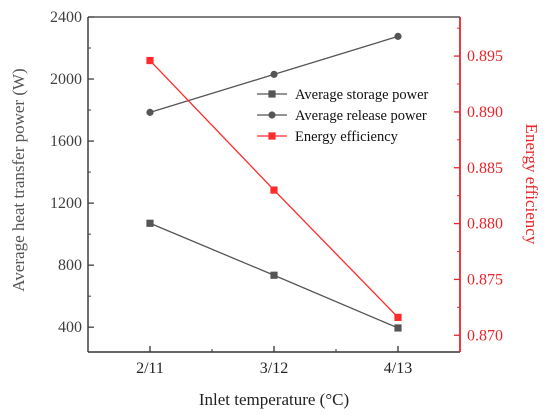 This screenshot has width=550, height=416. I want to click on legend-item: Average release power, so click(342, 116).